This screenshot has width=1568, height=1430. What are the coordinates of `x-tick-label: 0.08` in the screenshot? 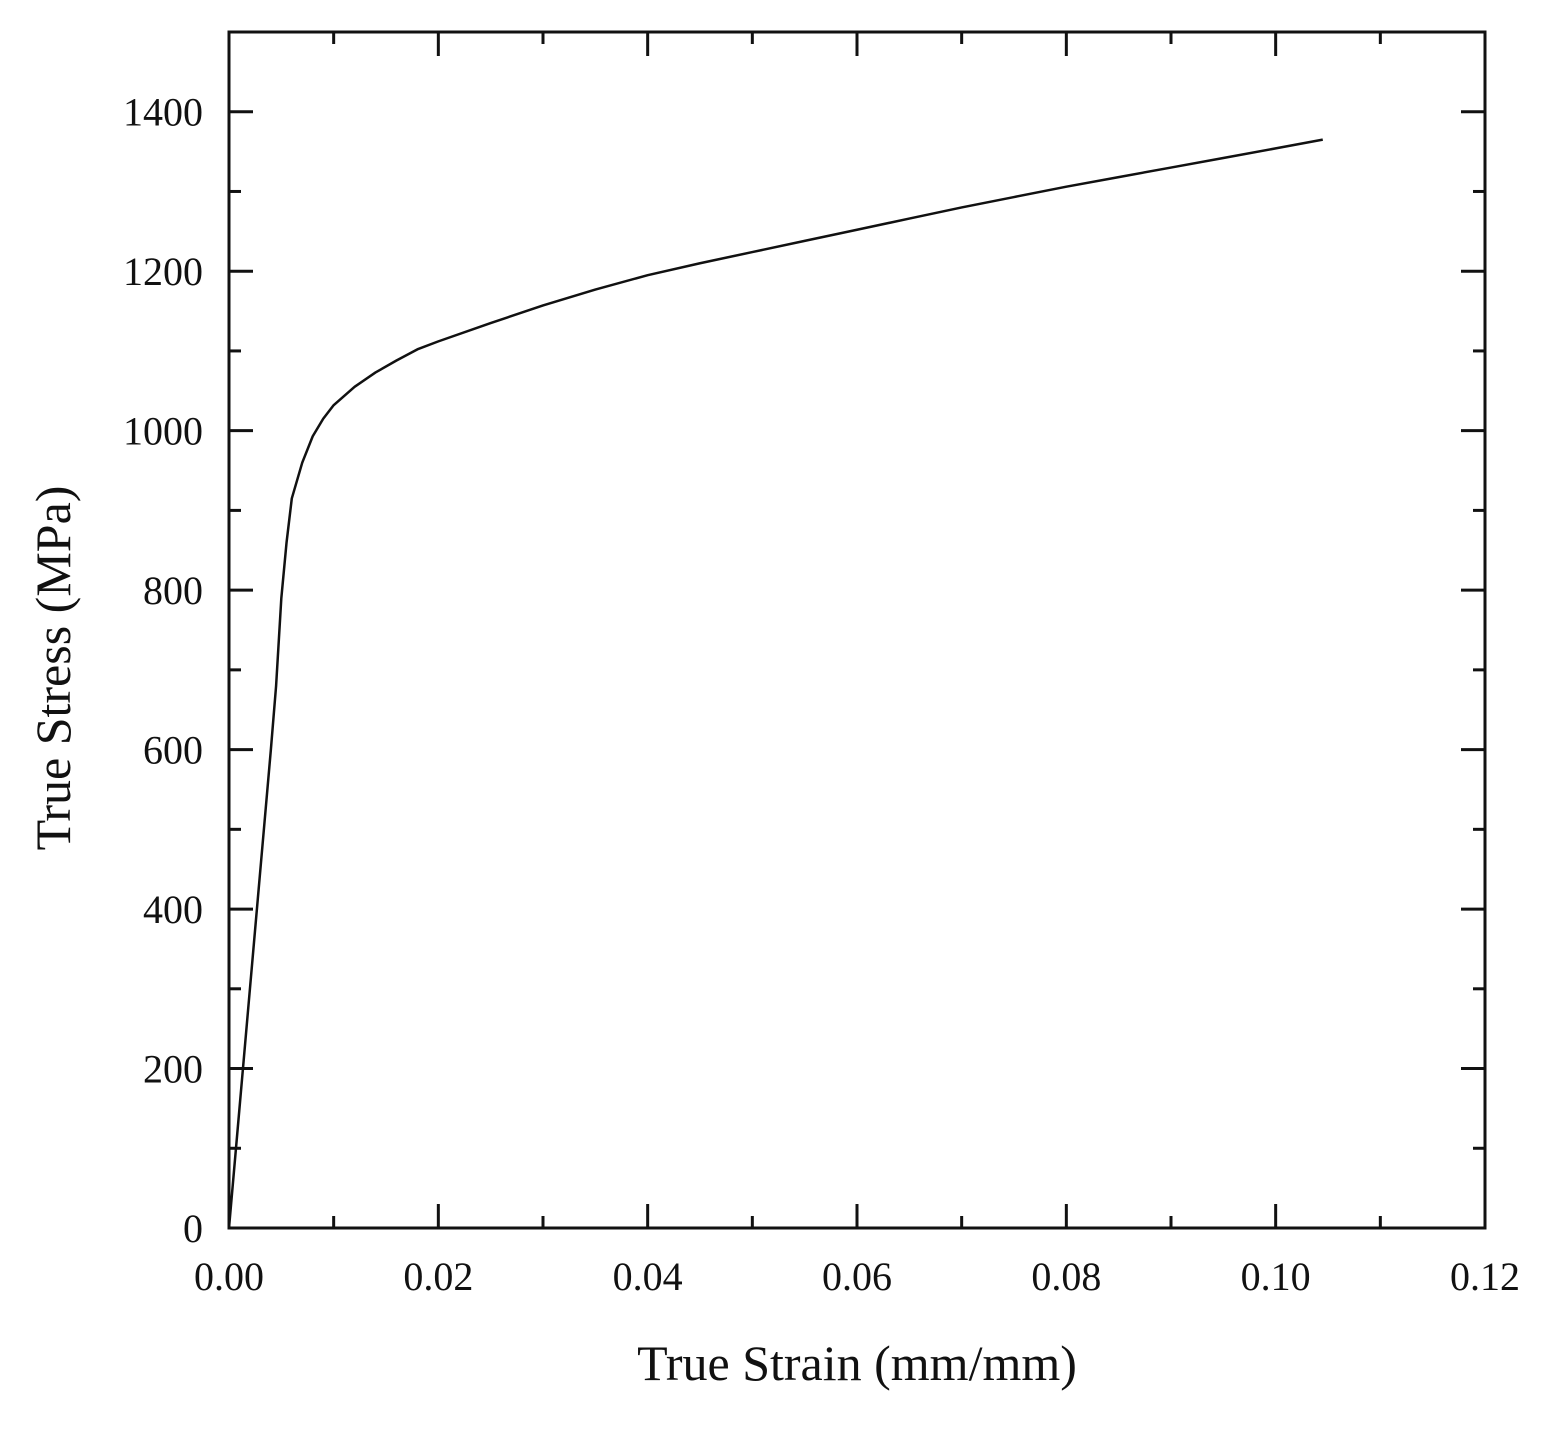 It's located at (1066, 1276).